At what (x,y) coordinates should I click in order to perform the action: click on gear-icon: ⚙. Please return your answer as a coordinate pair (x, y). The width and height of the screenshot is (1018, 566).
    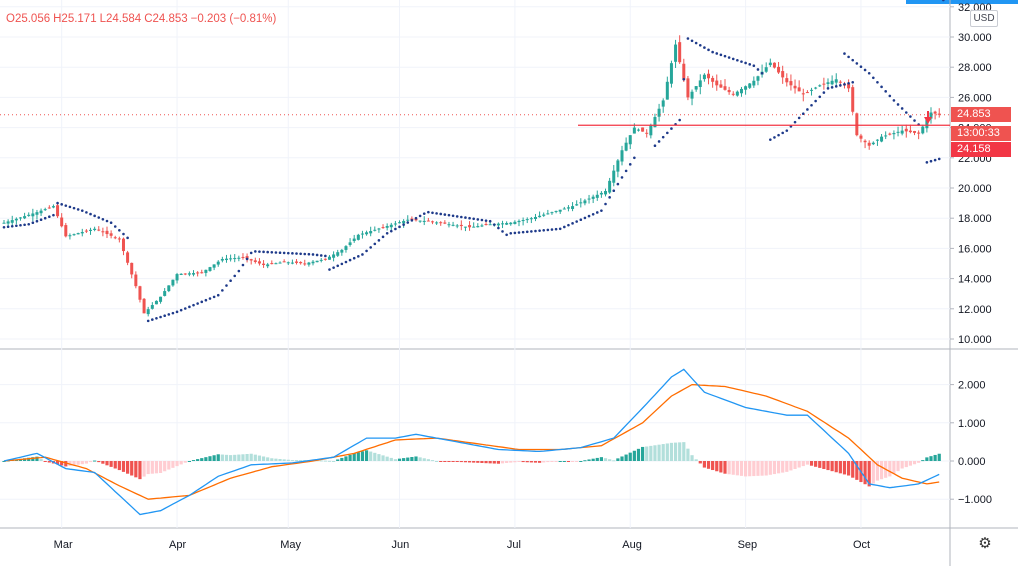
    Looking at the image, I should click on (985, 543).